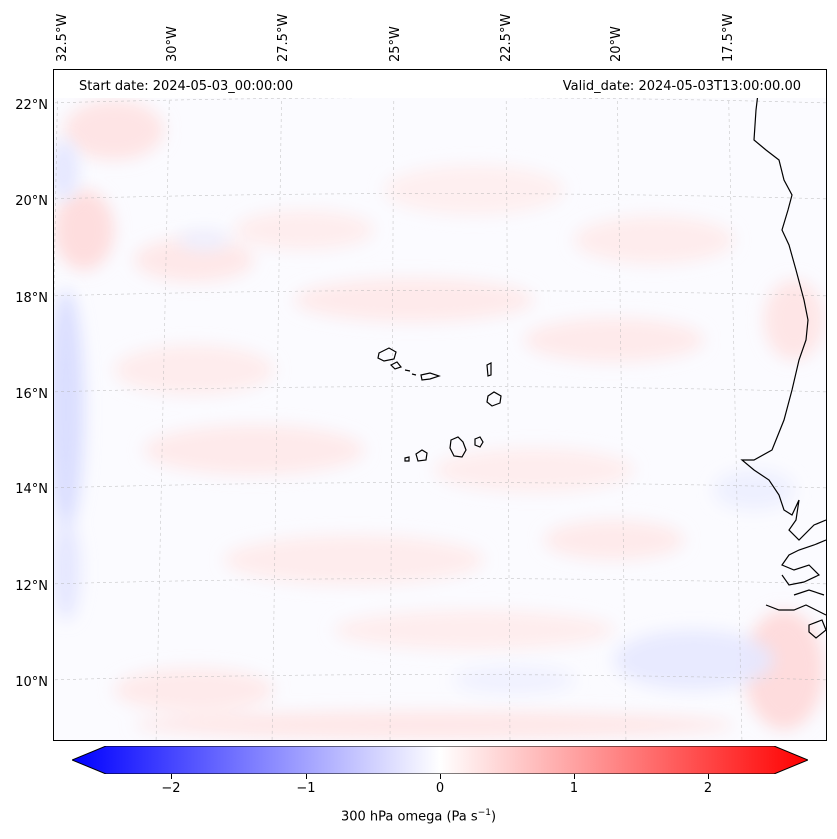  What do you see at coordinates (440, 788) in the screenshot?
I see `colorbar-tick-label-0: 0` at bounding box center [440, 788].